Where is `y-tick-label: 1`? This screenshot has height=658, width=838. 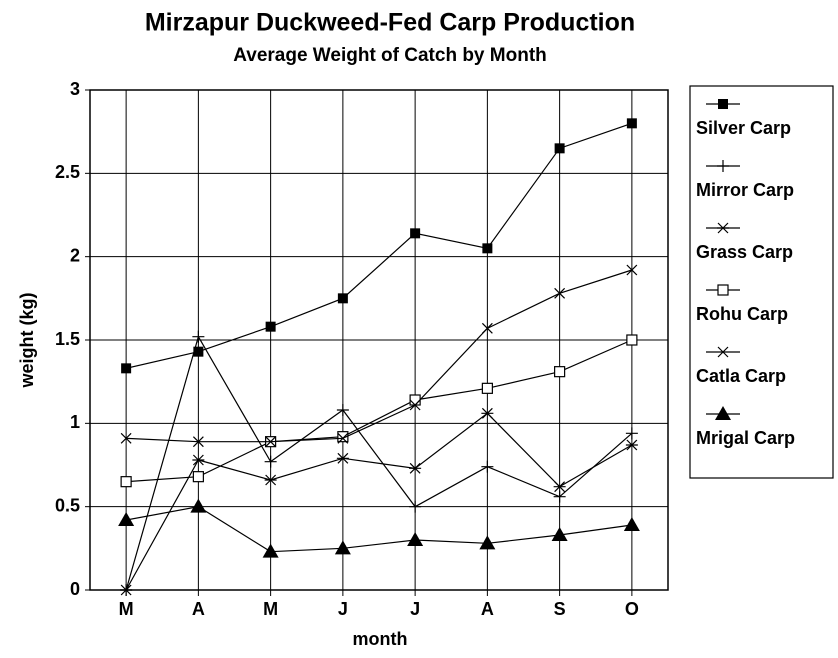 y-tick-label: 1 is located at coordinates (75, 422).